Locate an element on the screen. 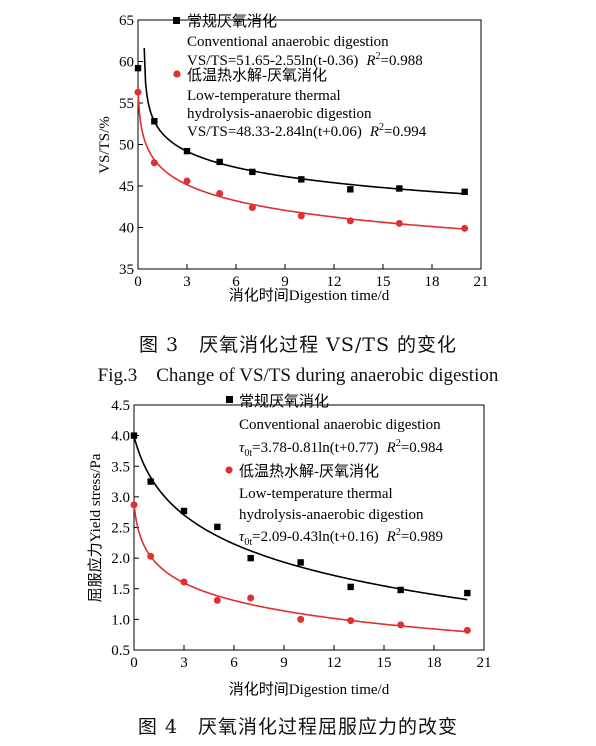  legend-series2-en-line1: Low-temperature thermal is located at coordinates (316, 494).